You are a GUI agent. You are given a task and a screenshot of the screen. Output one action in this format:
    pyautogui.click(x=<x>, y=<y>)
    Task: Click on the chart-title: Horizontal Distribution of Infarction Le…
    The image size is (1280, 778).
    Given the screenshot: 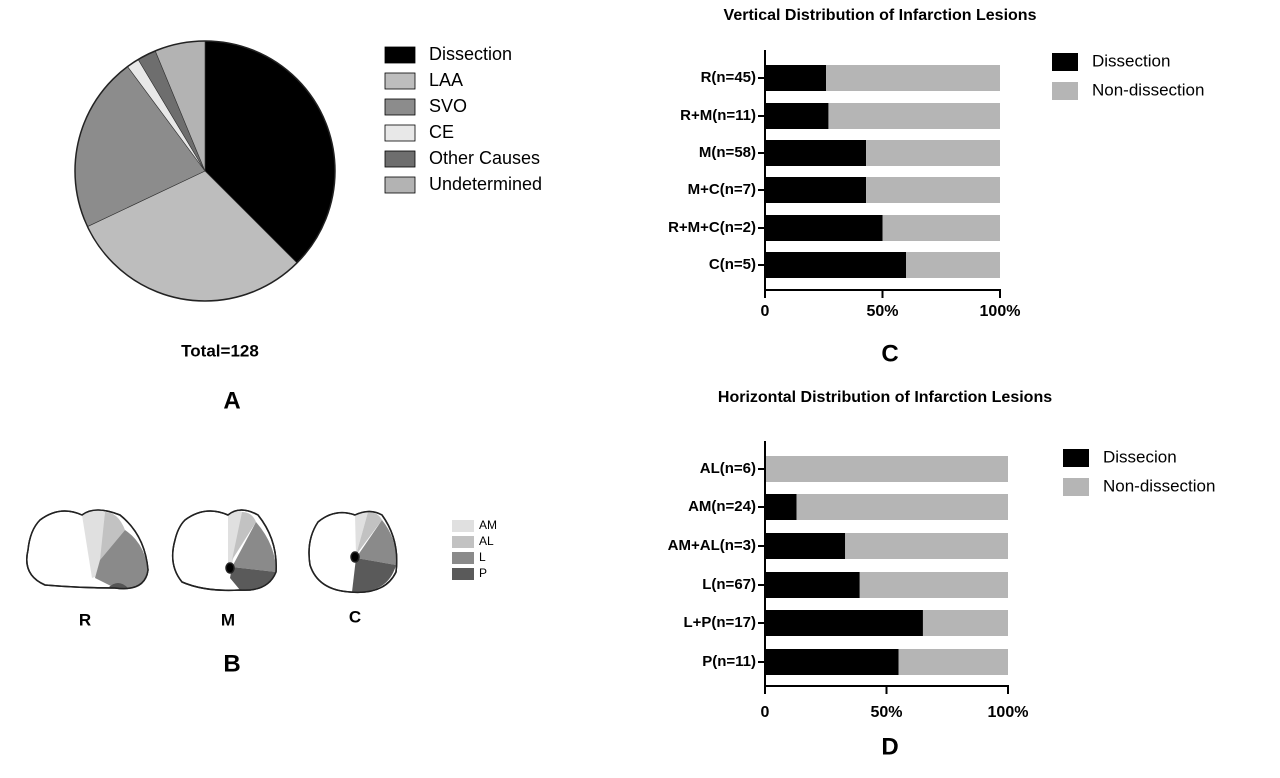 What is the action you would take?
    pyautogui.click(x=885, y=397)
    